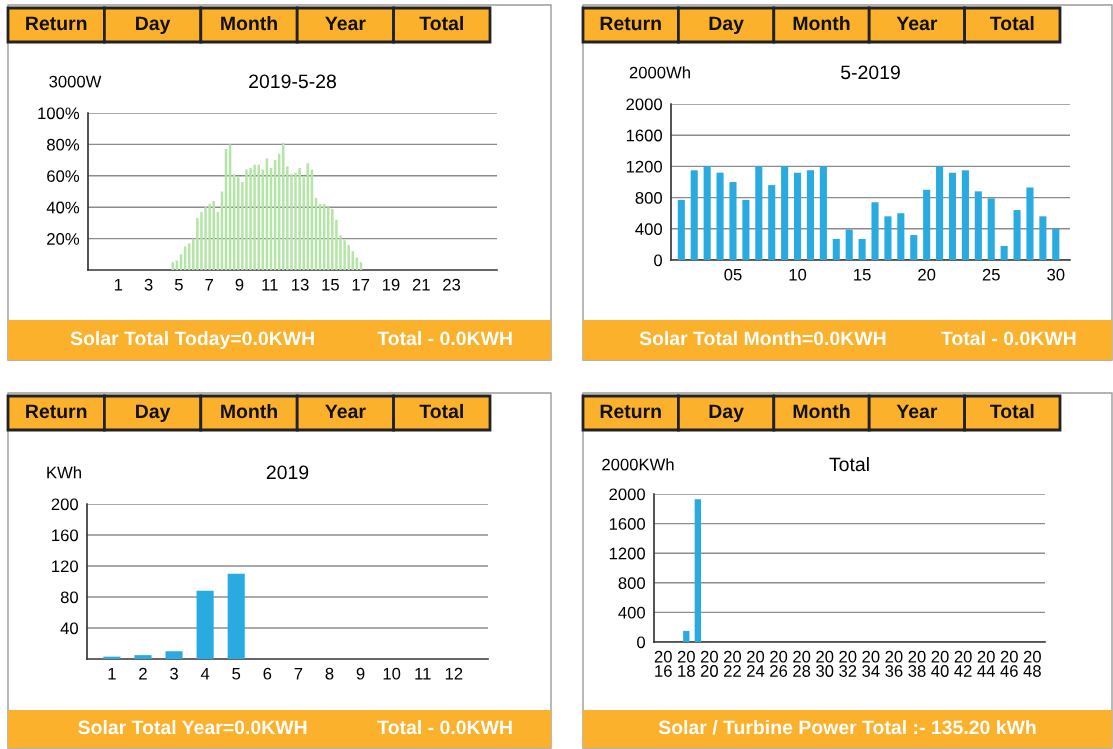  I want to click on y-tick-label: 60%, so click(63, 176).